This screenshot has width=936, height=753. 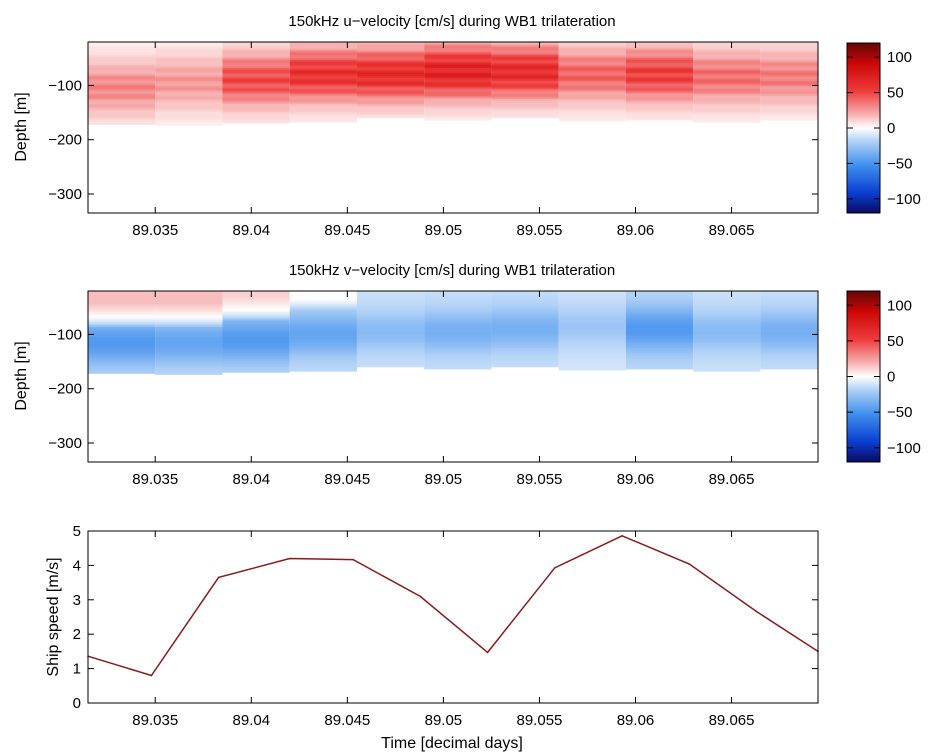 I want to click on ship-speed-point, so click(x=218, y=577).